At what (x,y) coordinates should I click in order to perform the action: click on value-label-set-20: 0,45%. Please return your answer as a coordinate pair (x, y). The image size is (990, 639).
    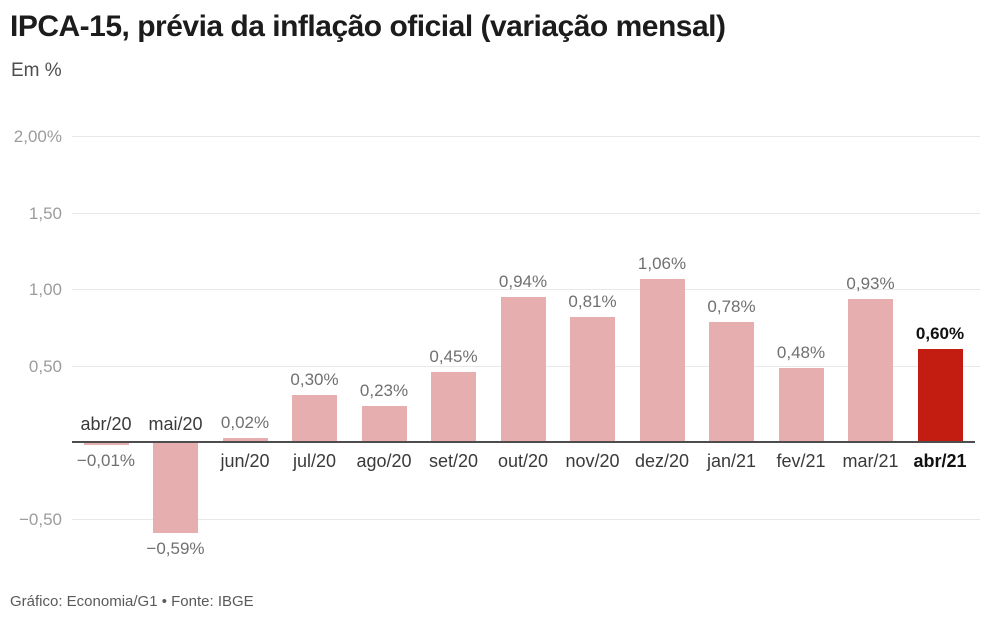
    Looking at the image, I should click on (453, 357).